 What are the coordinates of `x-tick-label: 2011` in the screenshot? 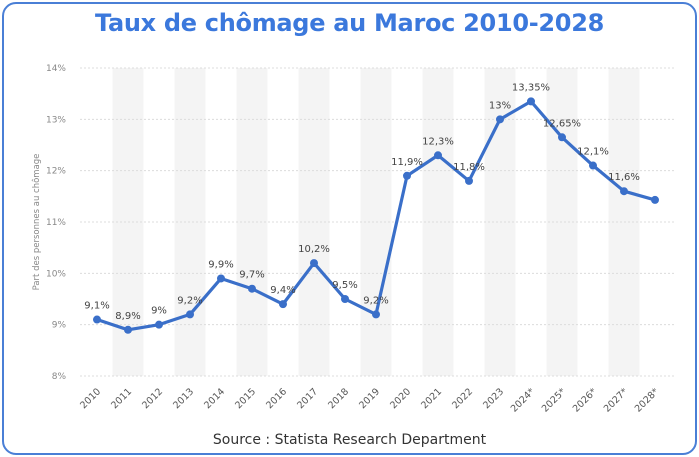 It's located at (121, 398).